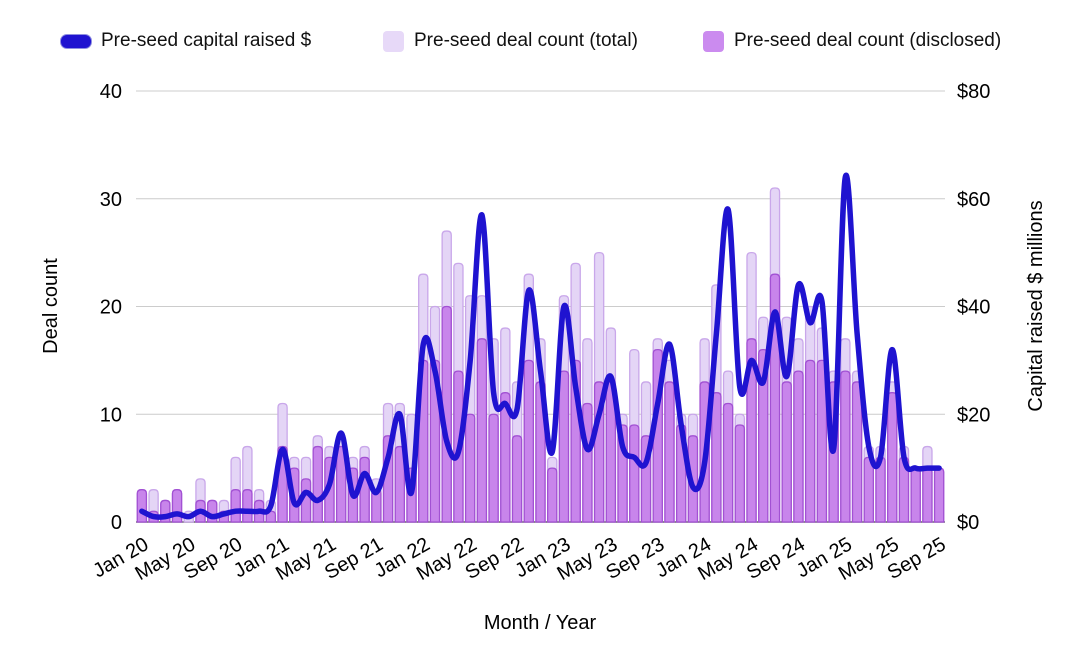  I want to click on left-axis-tick-20: 20, so click(111, 308).